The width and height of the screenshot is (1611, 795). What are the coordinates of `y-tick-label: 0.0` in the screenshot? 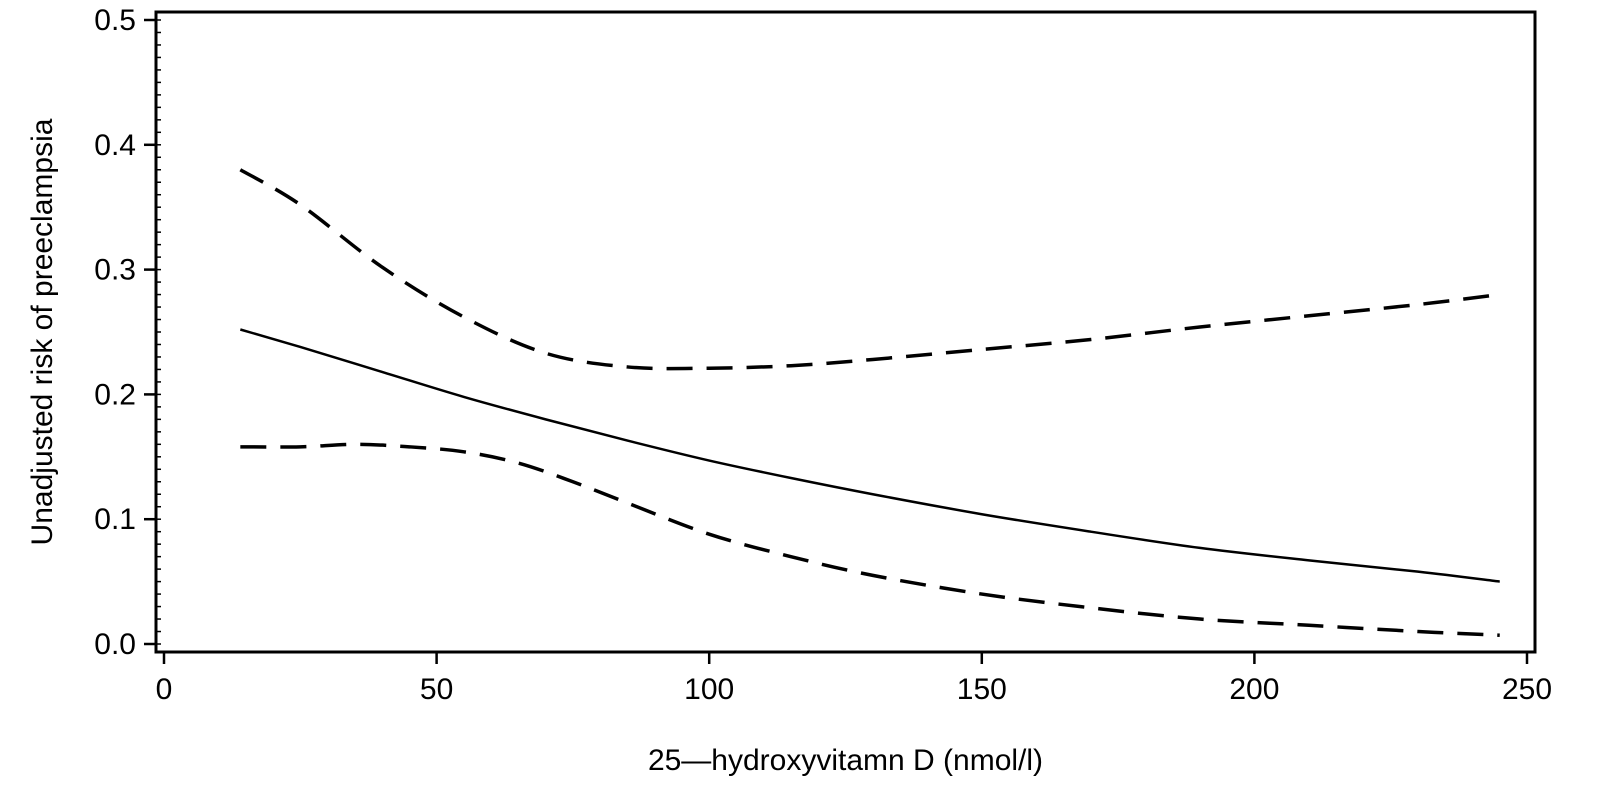 It's located at (115, 644).